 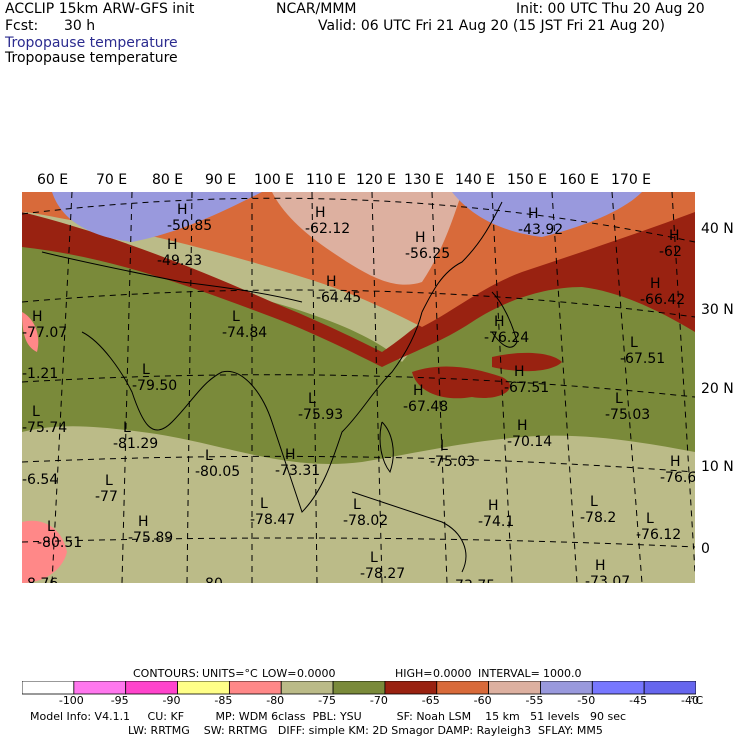 What do you see at coordinates (80, 26) in the screenshot?
I see `fcst-value: 30 h` at bounding box center [80, 26].